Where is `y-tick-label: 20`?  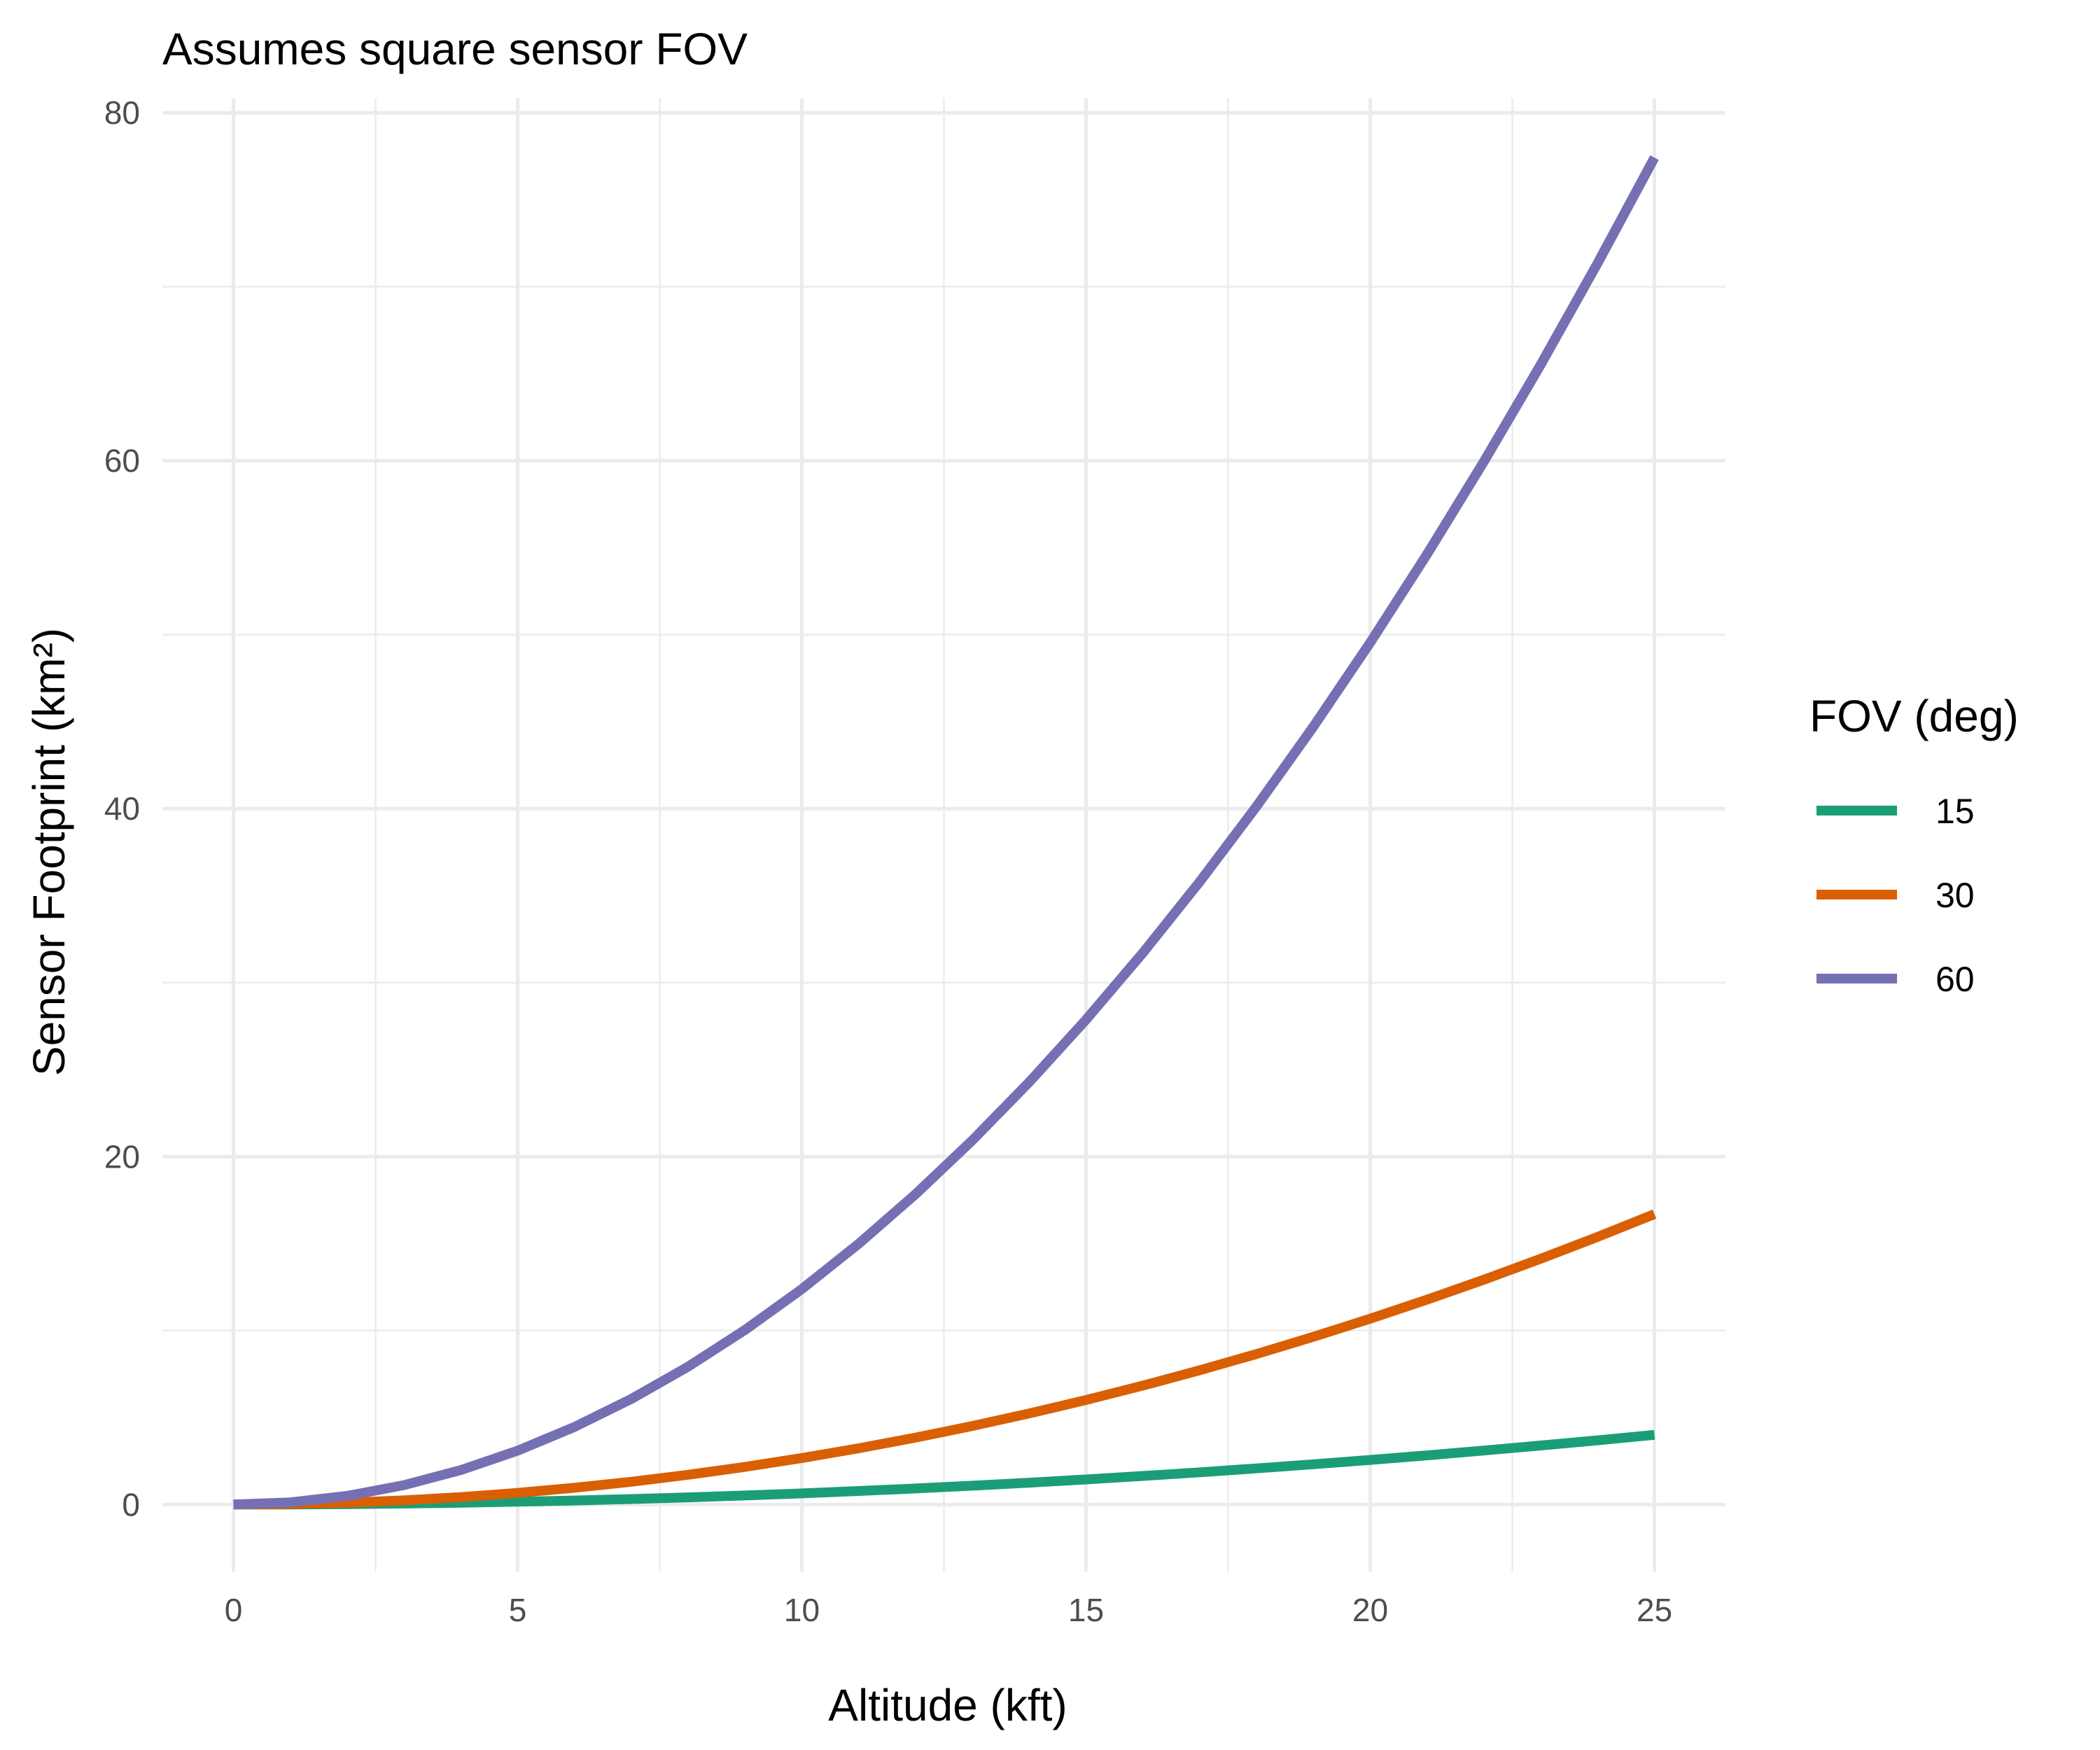
y-tick-label: 20 is located at coordinates (122, 1156).